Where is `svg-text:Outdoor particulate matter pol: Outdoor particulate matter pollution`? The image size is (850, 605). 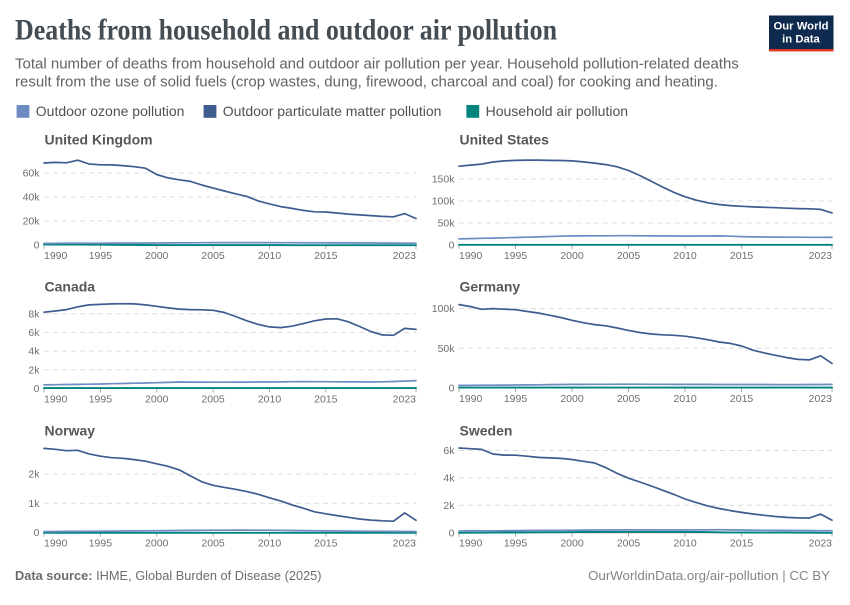 svg-text:Outdoor particulate matter pol: Outdoor particulate matter pollution is located at coordinates (332, 111).